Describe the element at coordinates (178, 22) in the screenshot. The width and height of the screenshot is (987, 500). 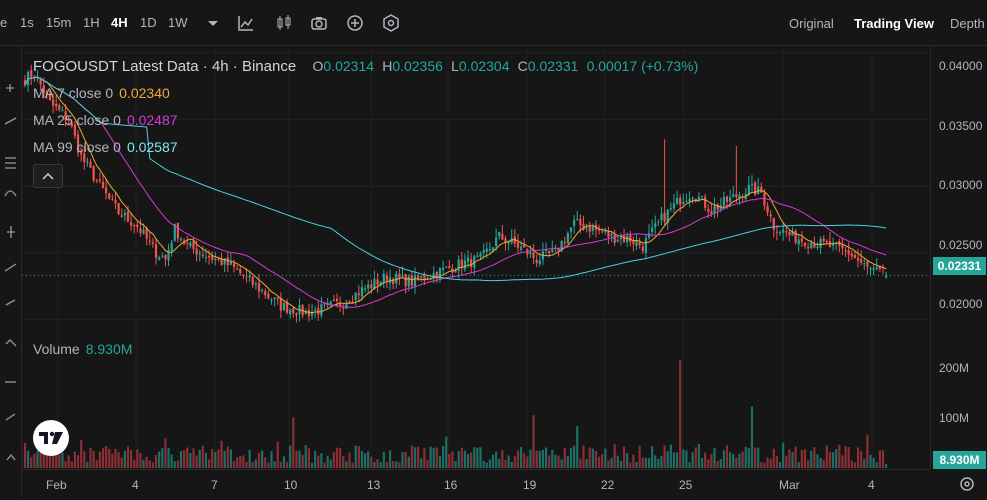
I see `interval-1w: 1W` at that location.